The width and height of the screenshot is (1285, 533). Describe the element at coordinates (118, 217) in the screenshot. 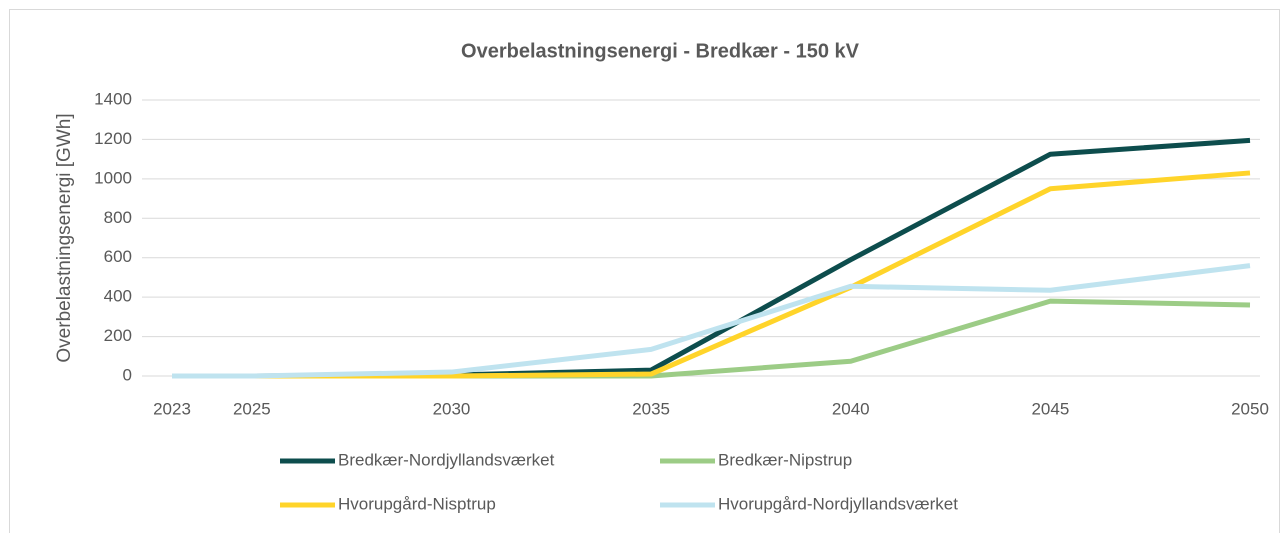

I see `y-tick-label: 800` at that location.